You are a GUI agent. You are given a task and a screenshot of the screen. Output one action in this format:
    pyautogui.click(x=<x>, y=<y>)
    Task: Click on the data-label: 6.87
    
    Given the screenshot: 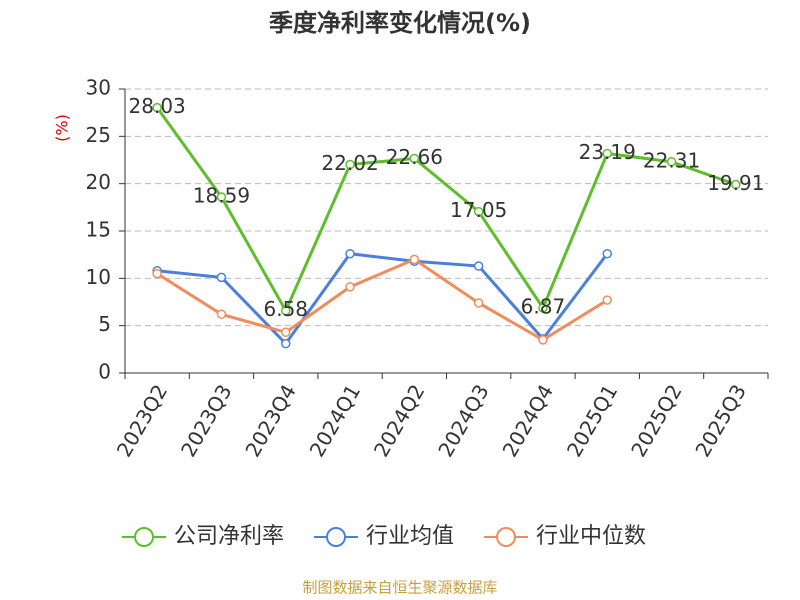 What is the action you would take?
    pyautogui.click(x=543, y=306)
    